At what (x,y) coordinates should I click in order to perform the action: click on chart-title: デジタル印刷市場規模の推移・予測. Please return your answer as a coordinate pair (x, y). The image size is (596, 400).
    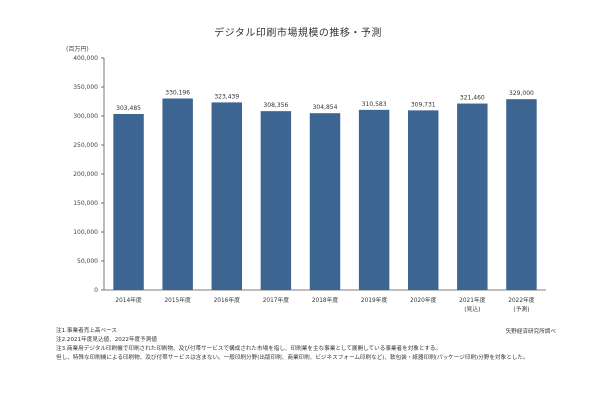
    Looking at the image, I should click on (298, 33).